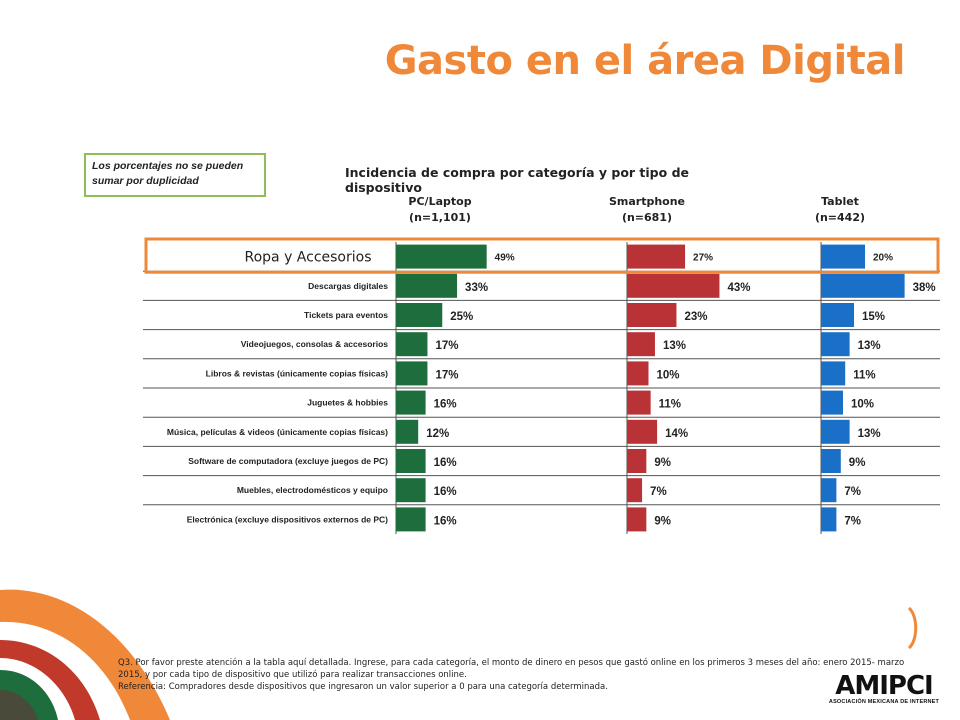 This screenshot has width=960, height=720. I want to click on category-label: Descargas digitales, so click(348, 286).